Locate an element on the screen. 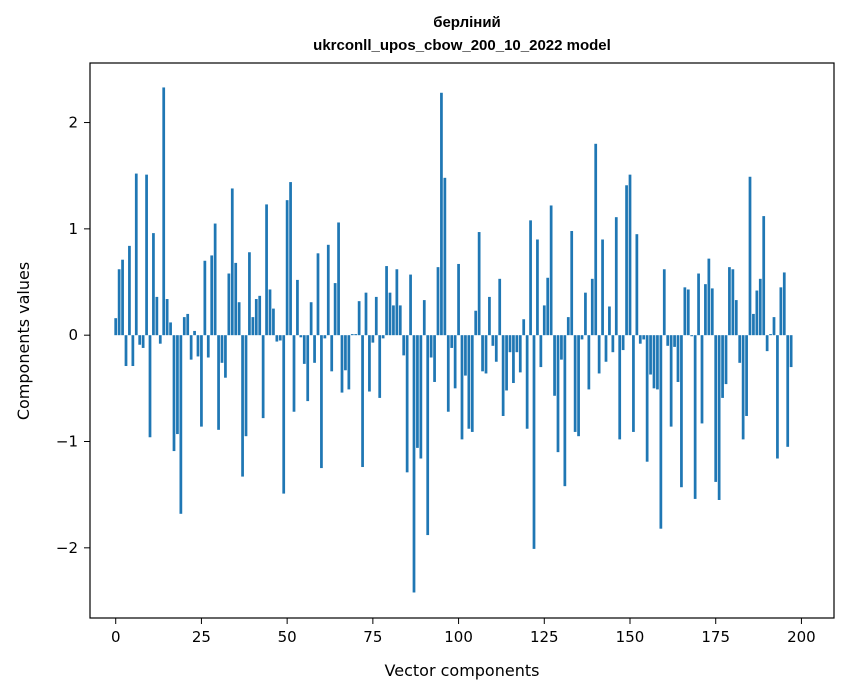 The height and width of the screenshot is (696, 847). x-axis-label: Vector components is located at coordinates (462, 670).